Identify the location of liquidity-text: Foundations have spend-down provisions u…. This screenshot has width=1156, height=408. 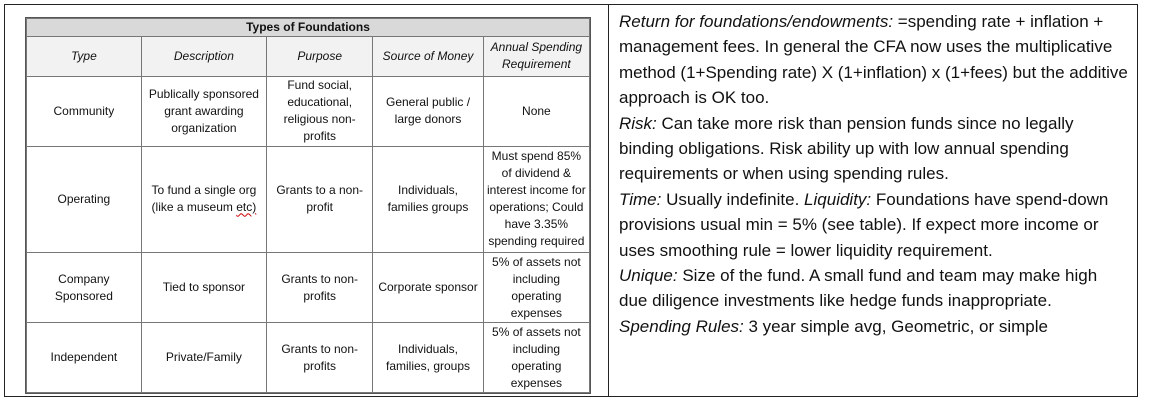
(864, 224).